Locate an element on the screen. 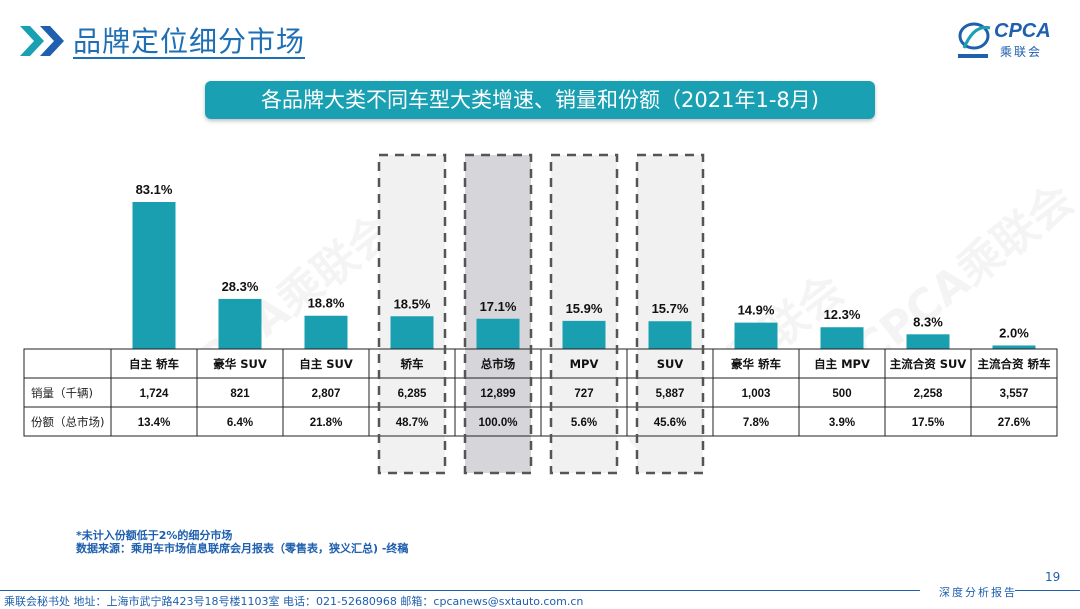 The height and width of the screenshot is (609, 1080). table-header-cell: 自主 MPV is located at coordinates (842, 364).